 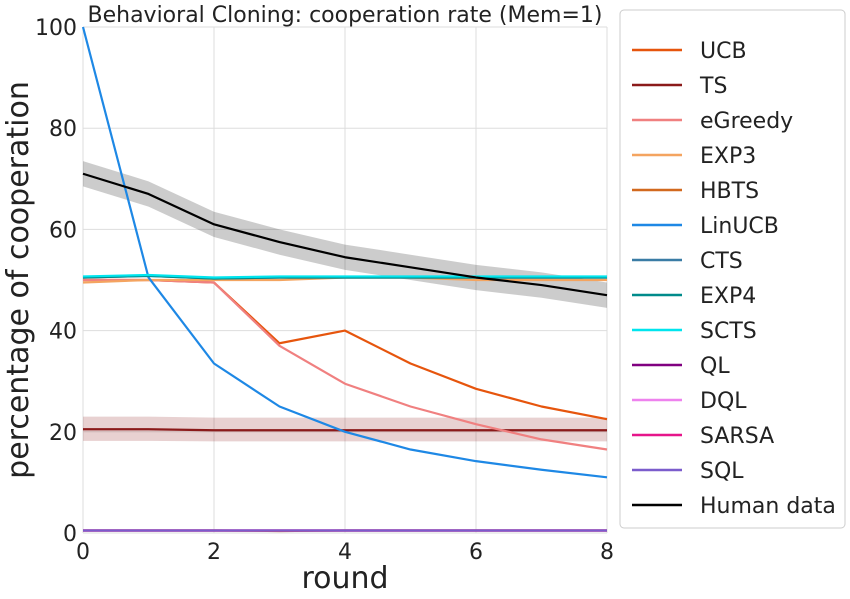 I want to click on legend-label: EXP3, so click(x=728, y=156).